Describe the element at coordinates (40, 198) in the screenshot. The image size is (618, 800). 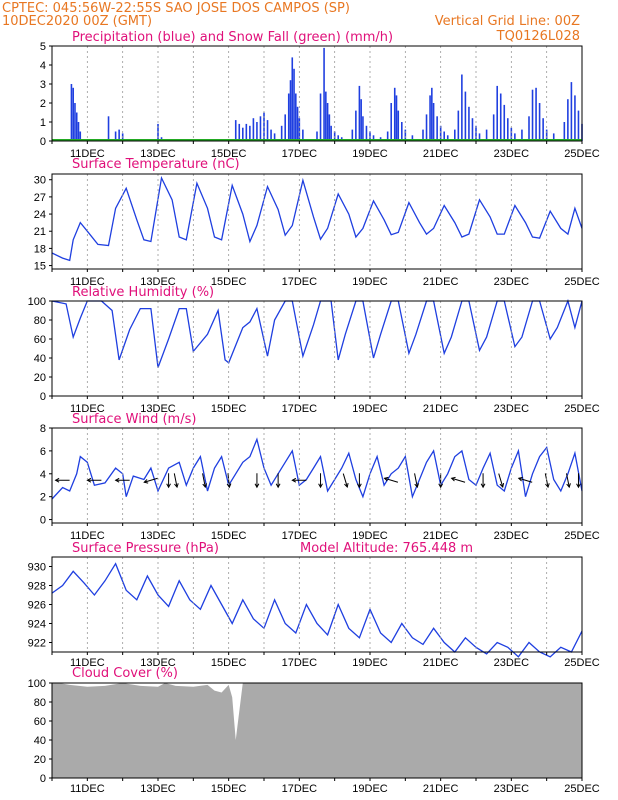
I see `y-tick-label: 27` at that location.